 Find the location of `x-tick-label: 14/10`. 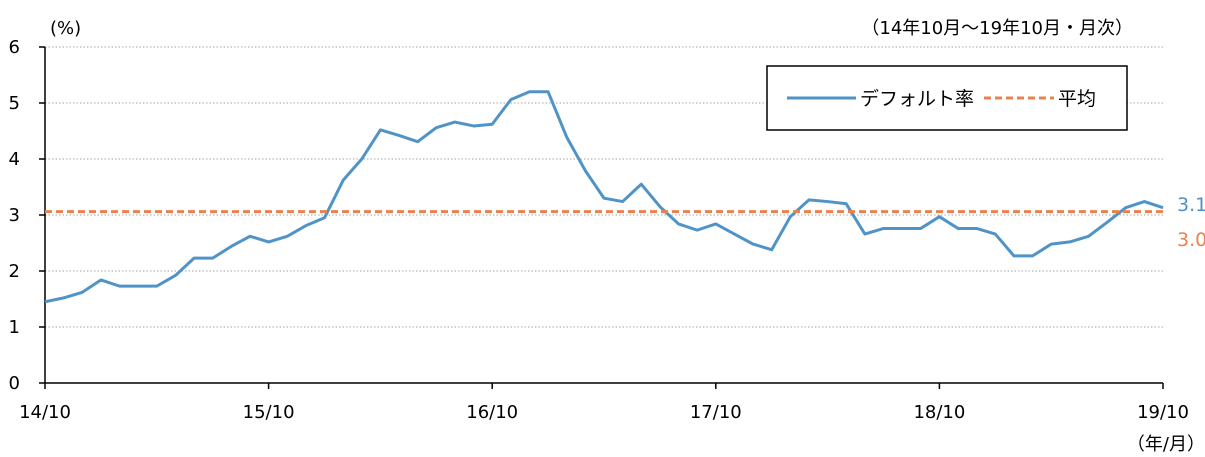

x-tick-label: 14/10 is located at coordinates (45, 412).